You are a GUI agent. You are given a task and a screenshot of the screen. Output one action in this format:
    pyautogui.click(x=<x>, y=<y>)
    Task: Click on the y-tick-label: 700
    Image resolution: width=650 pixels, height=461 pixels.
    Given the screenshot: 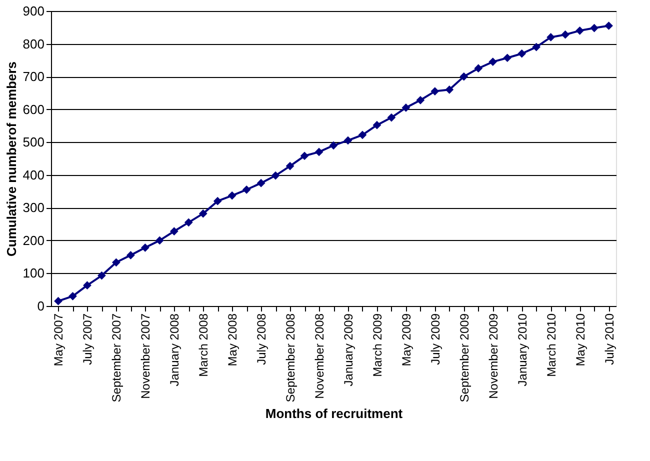 What is the action you would take?
    pyautogui.click(x=33, y=76)
    